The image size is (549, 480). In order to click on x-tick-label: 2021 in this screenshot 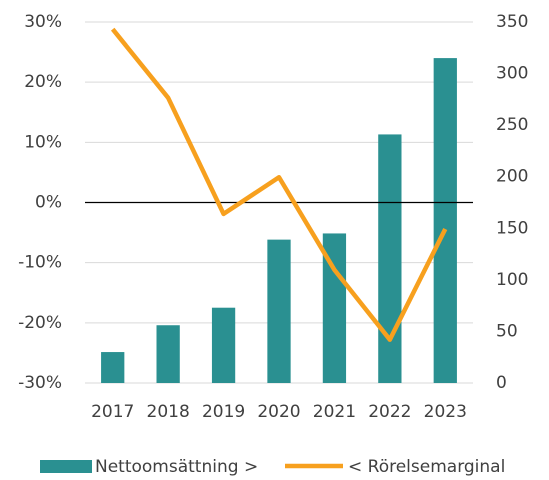, I will do `click(334, 412)`.